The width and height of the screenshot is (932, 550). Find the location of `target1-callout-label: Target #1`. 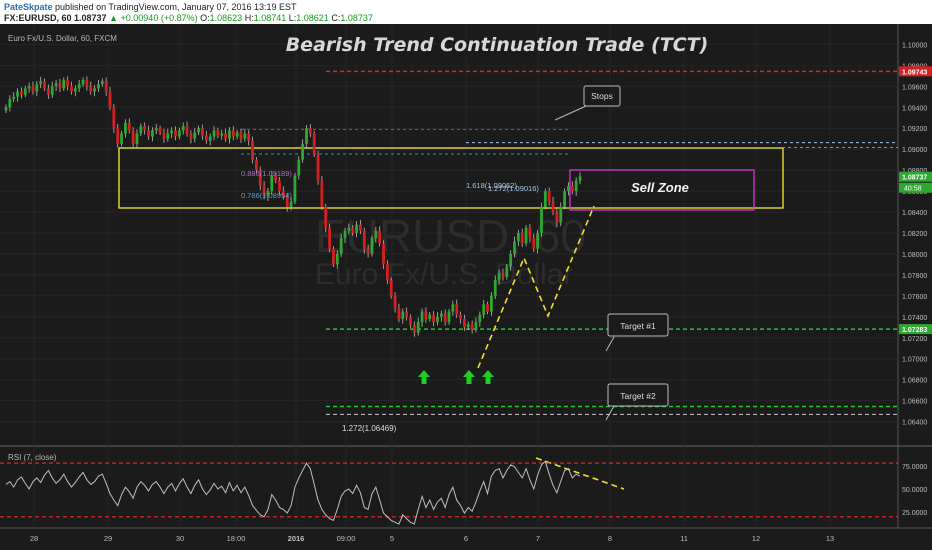

target1-callout-label: Target #1 is located at coordinates (638, 326).